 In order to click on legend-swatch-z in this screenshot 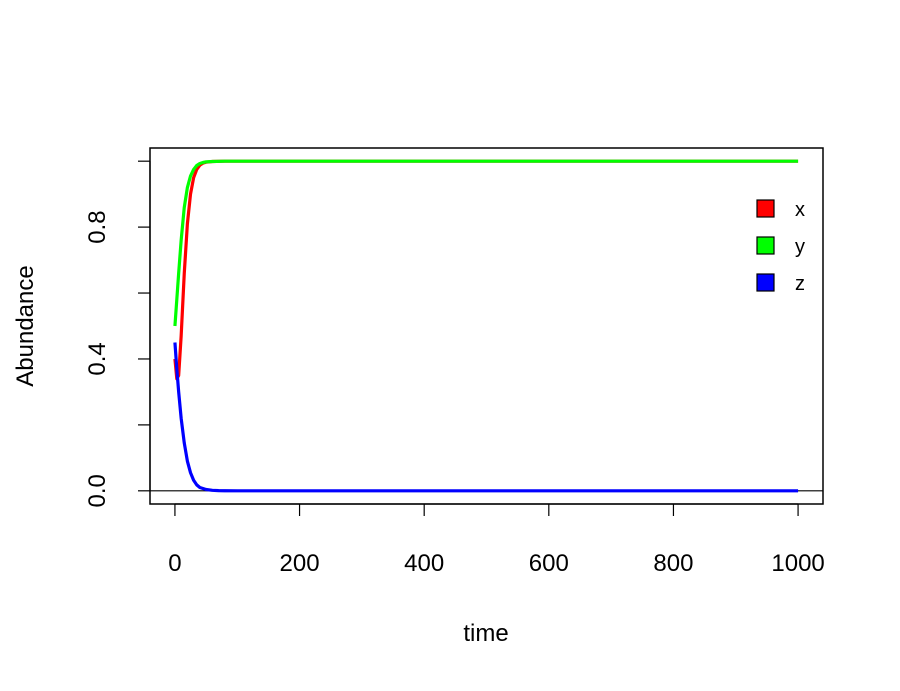, I will do `click(765, 282)`.